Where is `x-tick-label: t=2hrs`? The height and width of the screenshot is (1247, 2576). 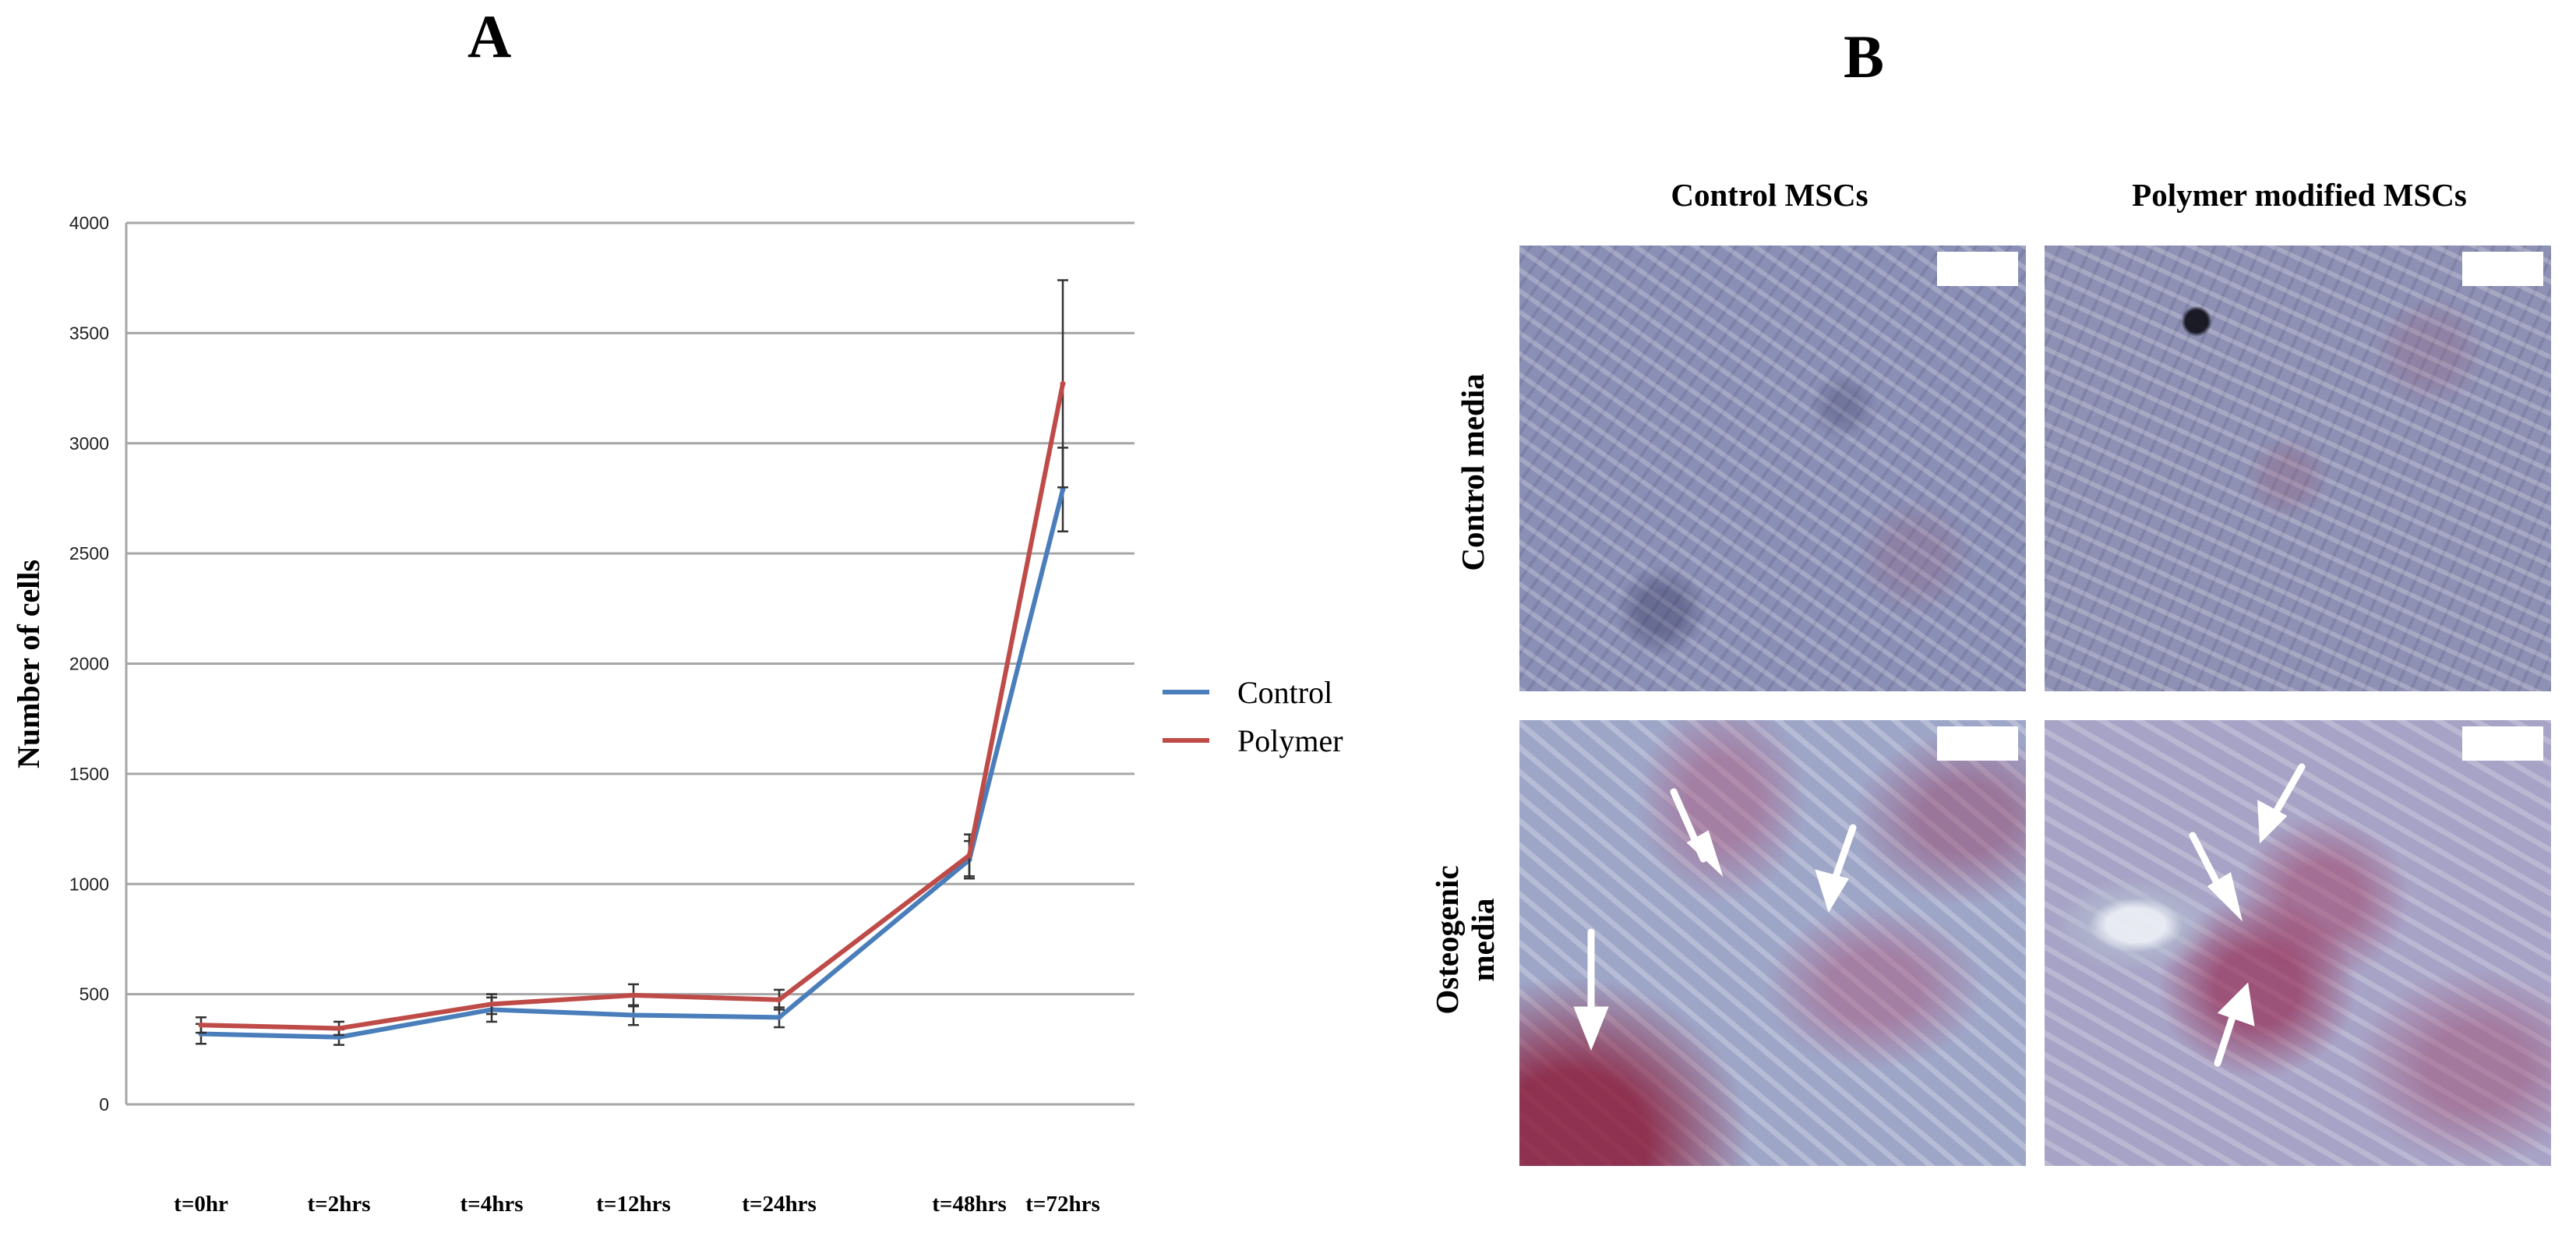
x-tick-label: t=2hrs is located at coordinates (339, 1204).